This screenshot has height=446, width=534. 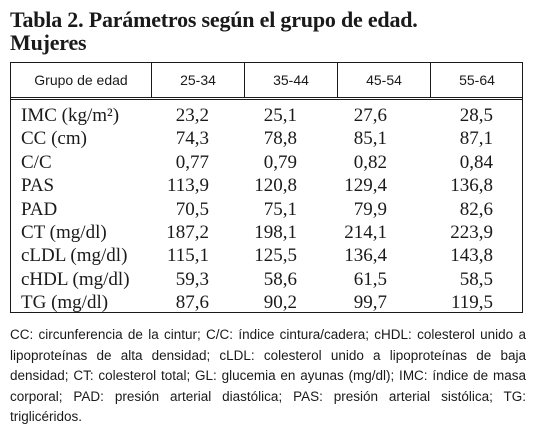 I want to click on row-label: IMC (kg/m²), so click(x=70, y=115).